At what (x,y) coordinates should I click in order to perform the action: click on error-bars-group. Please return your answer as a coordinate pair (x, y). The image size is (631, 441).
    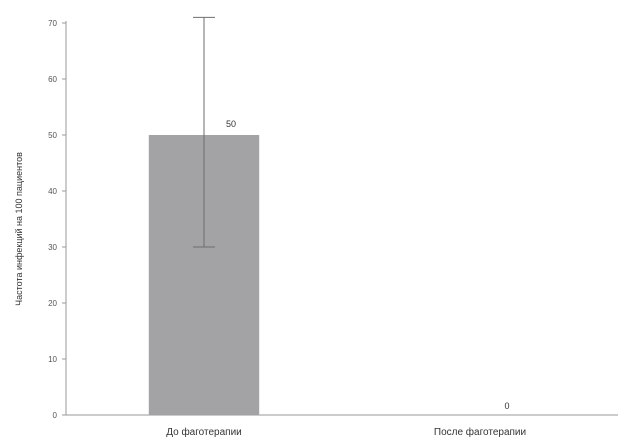
    Looking at the image, I should click on (204, 132).